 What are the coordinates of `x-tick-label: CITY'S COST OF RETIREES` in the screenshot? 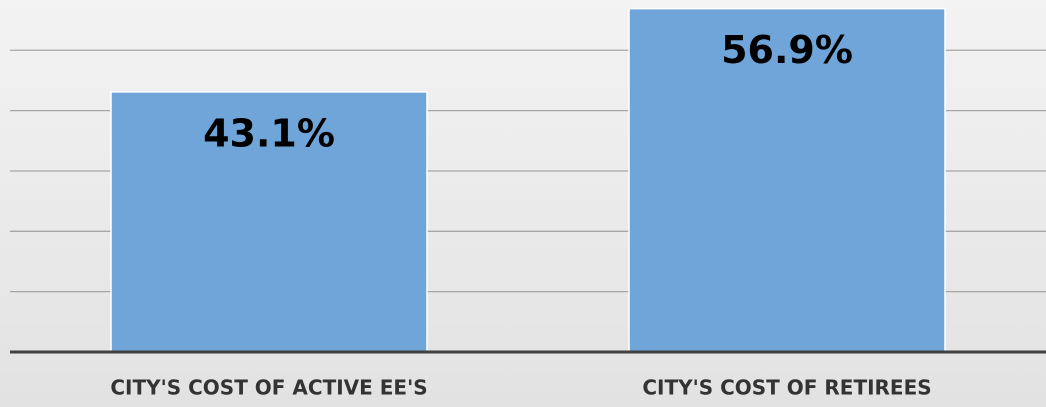 It's located at (786, 388).